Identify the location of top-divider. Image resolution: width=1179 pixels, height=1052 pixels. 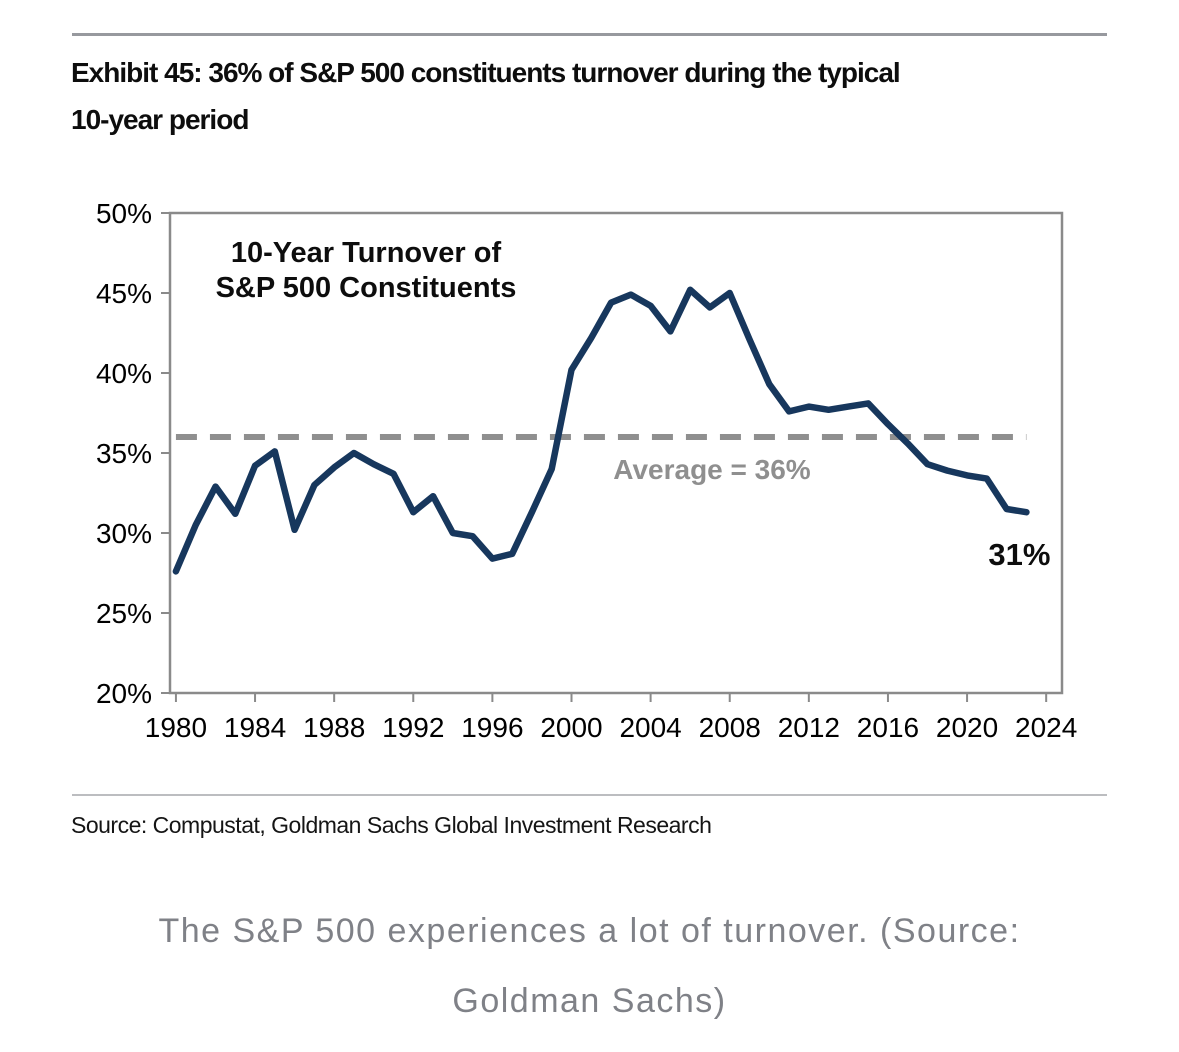
(589, 34).